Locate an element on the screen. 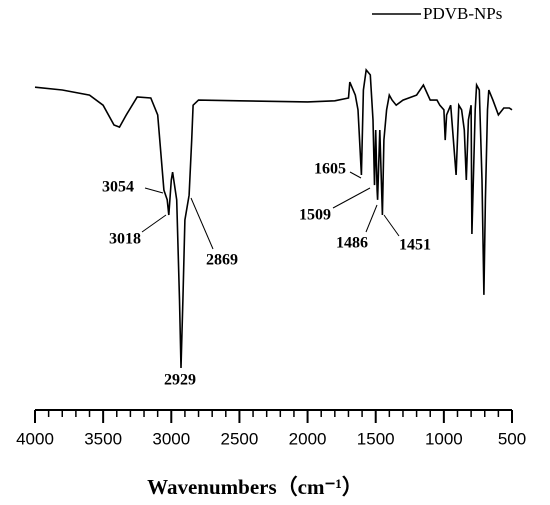 This screenshot has width=550, height=505. x-tick-label: 2500 is located at coordinates (240, 438).